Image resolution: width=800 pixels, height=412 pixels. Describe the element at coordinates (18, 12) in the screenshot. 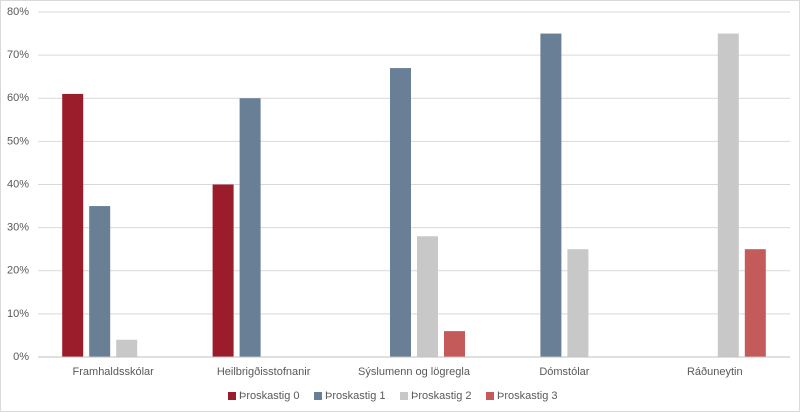

I see `y-tick-label: 80%` at that location.